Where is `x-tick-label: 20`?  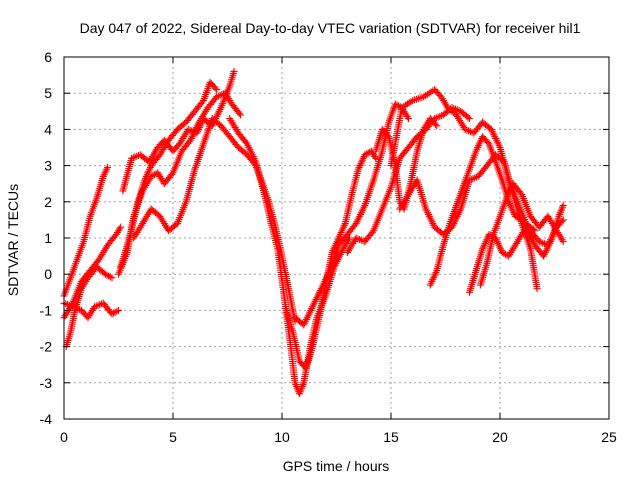
x-tick-label: 20 is located at coordinates (500, 437).